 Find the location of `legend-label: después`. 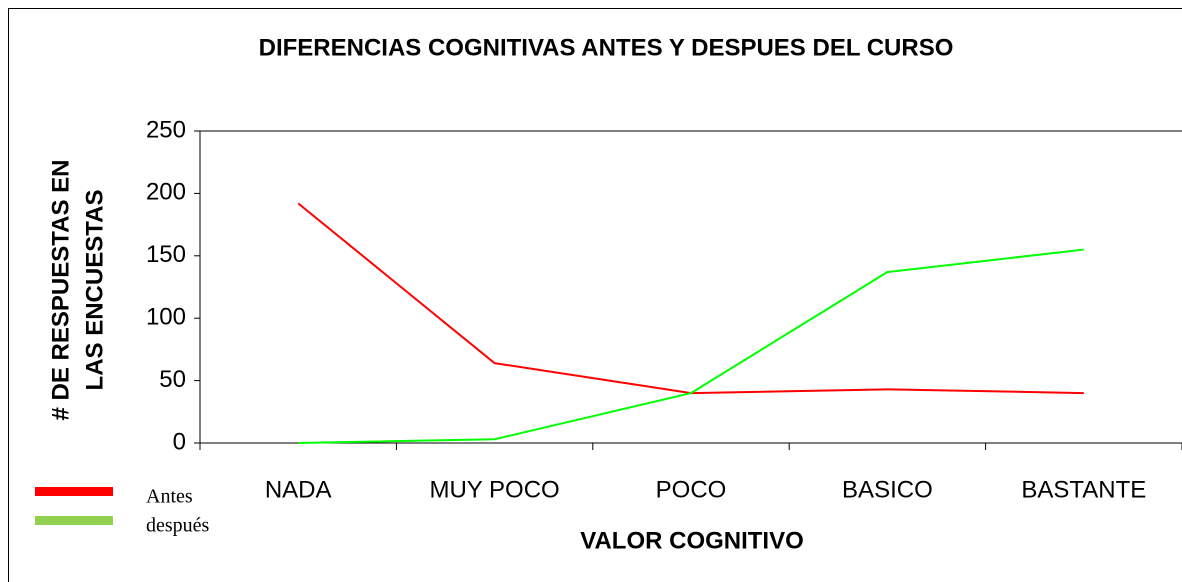

legend-label: después is located at coordinates (178, 526).